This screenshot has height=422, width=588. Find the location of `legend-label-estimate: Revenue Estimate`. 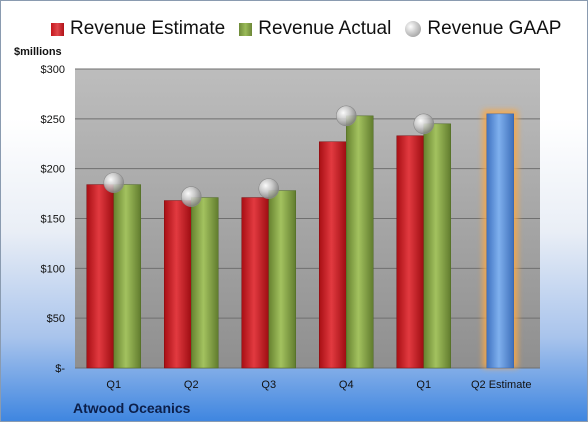

legend-label-estimate: Revenue Estimate is located at coordinates (148, 28).